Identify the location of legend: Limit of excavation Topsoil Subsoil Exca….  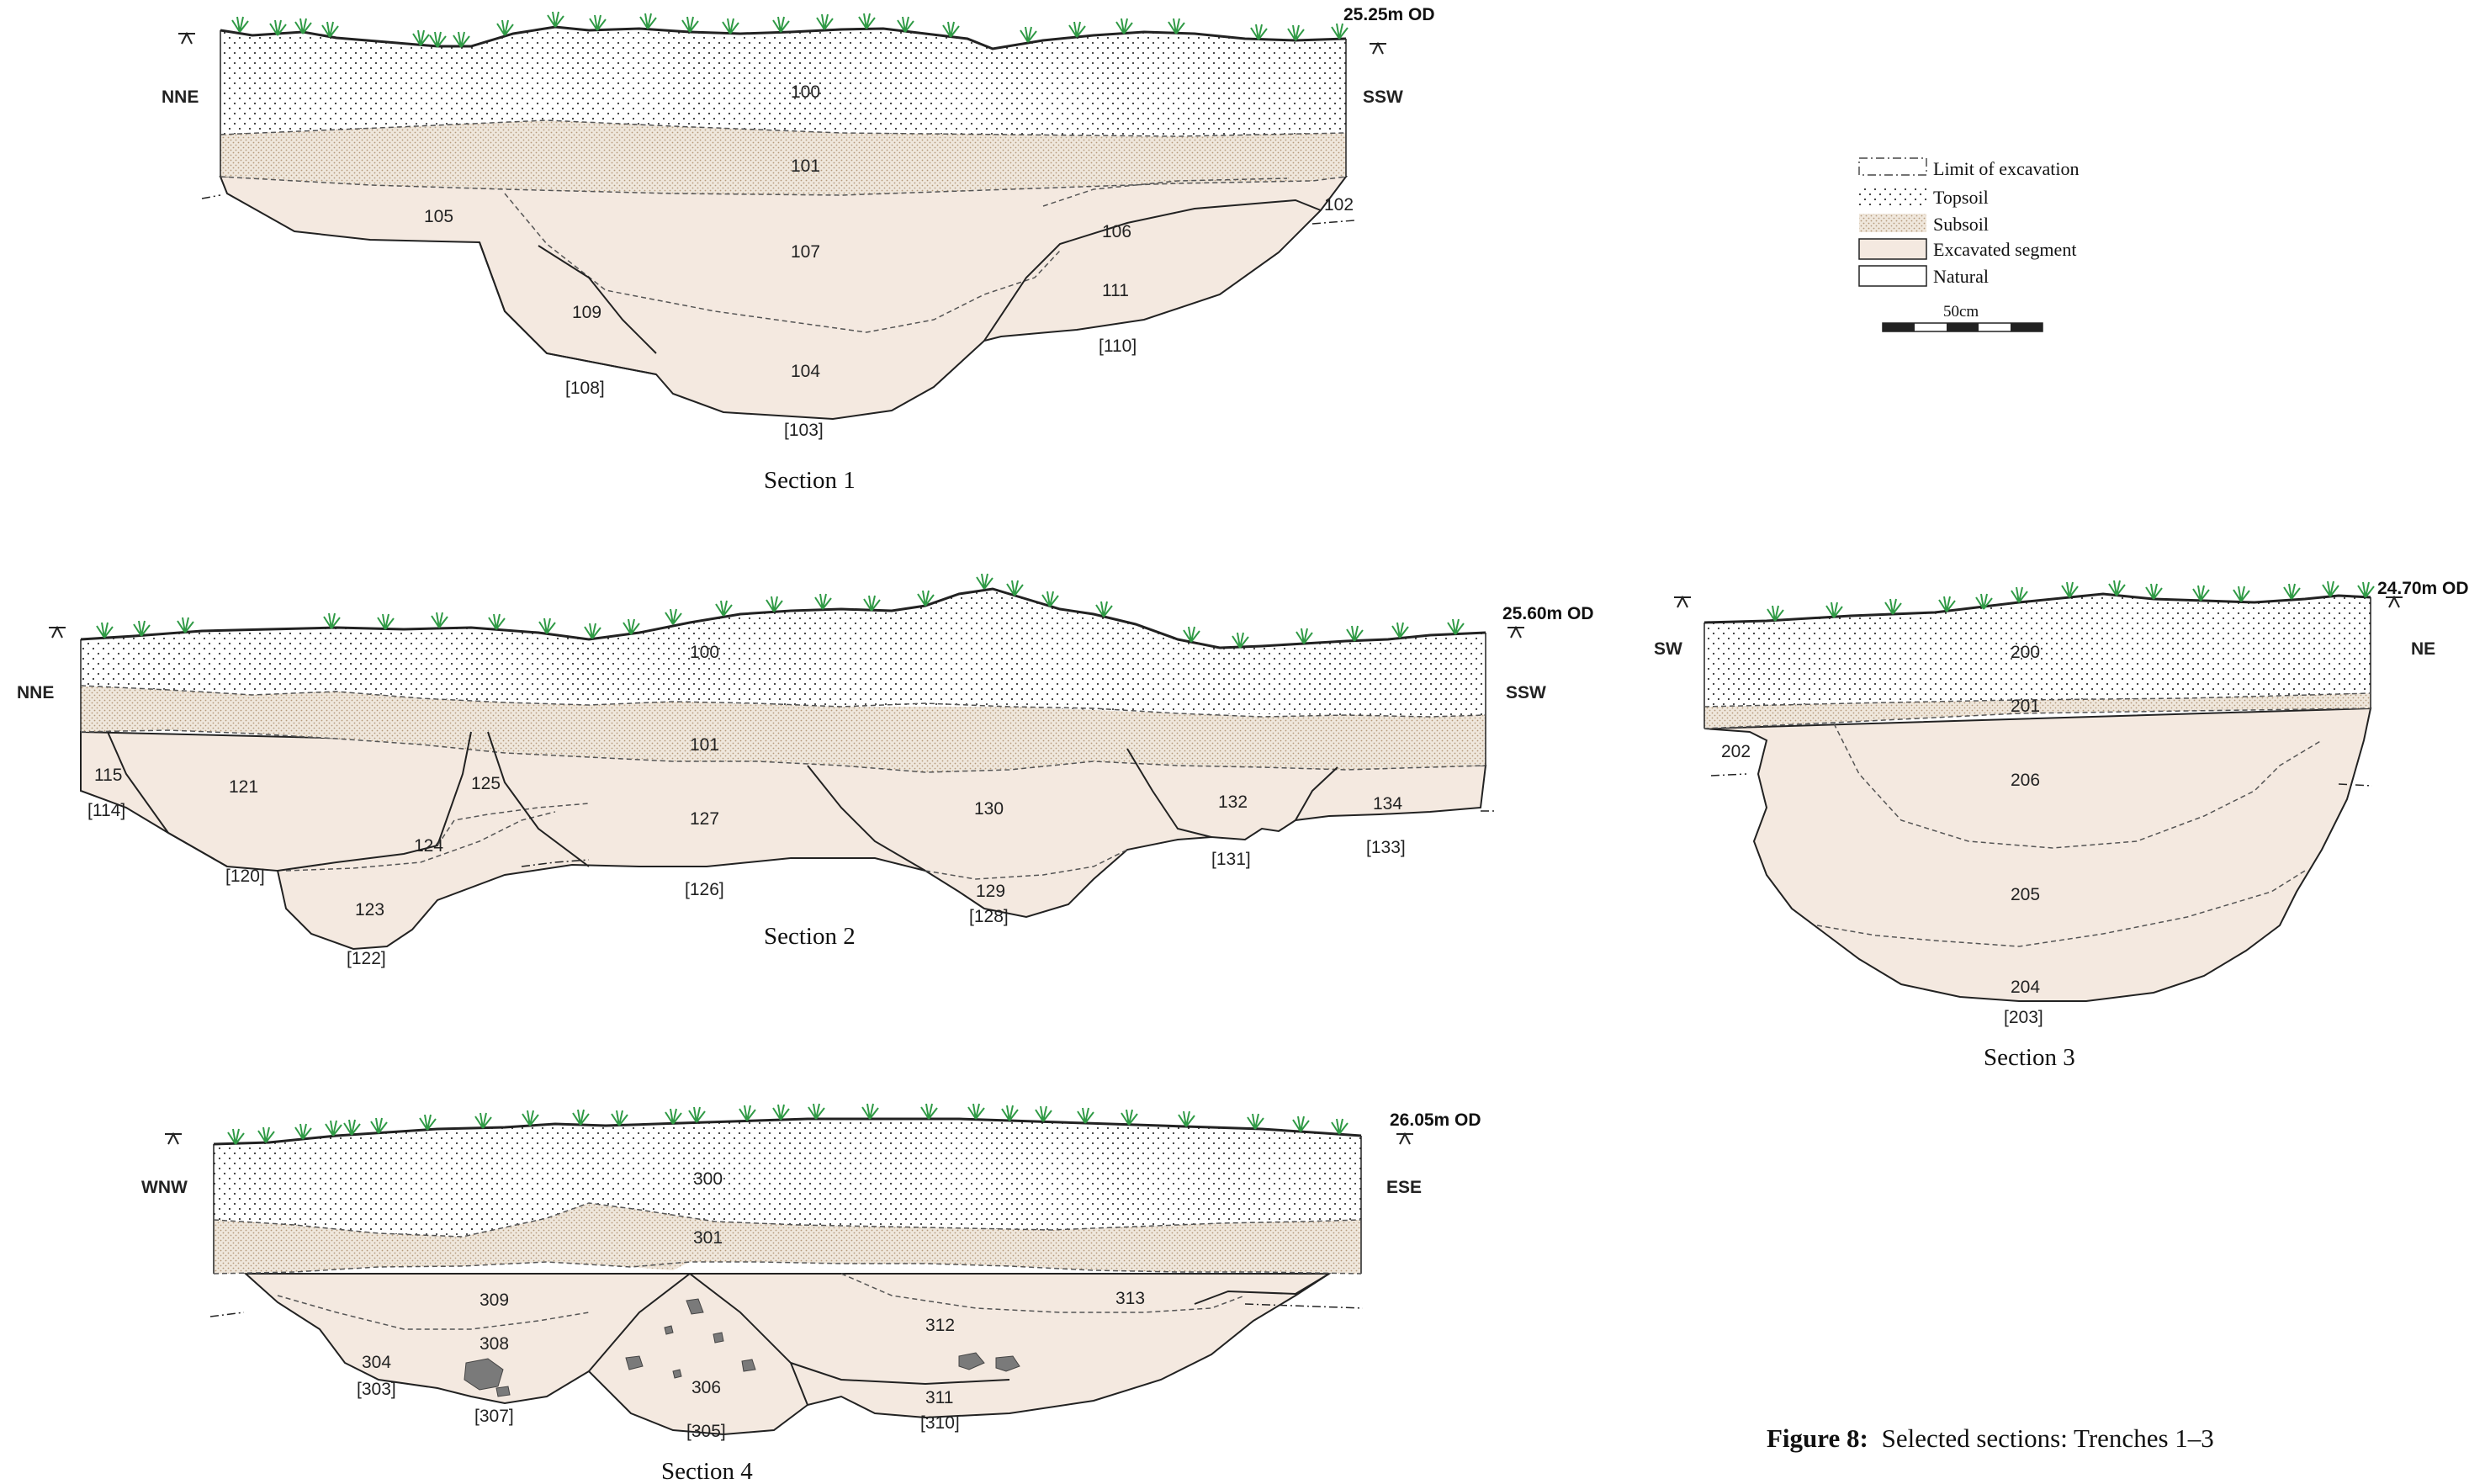
(1969, 244).